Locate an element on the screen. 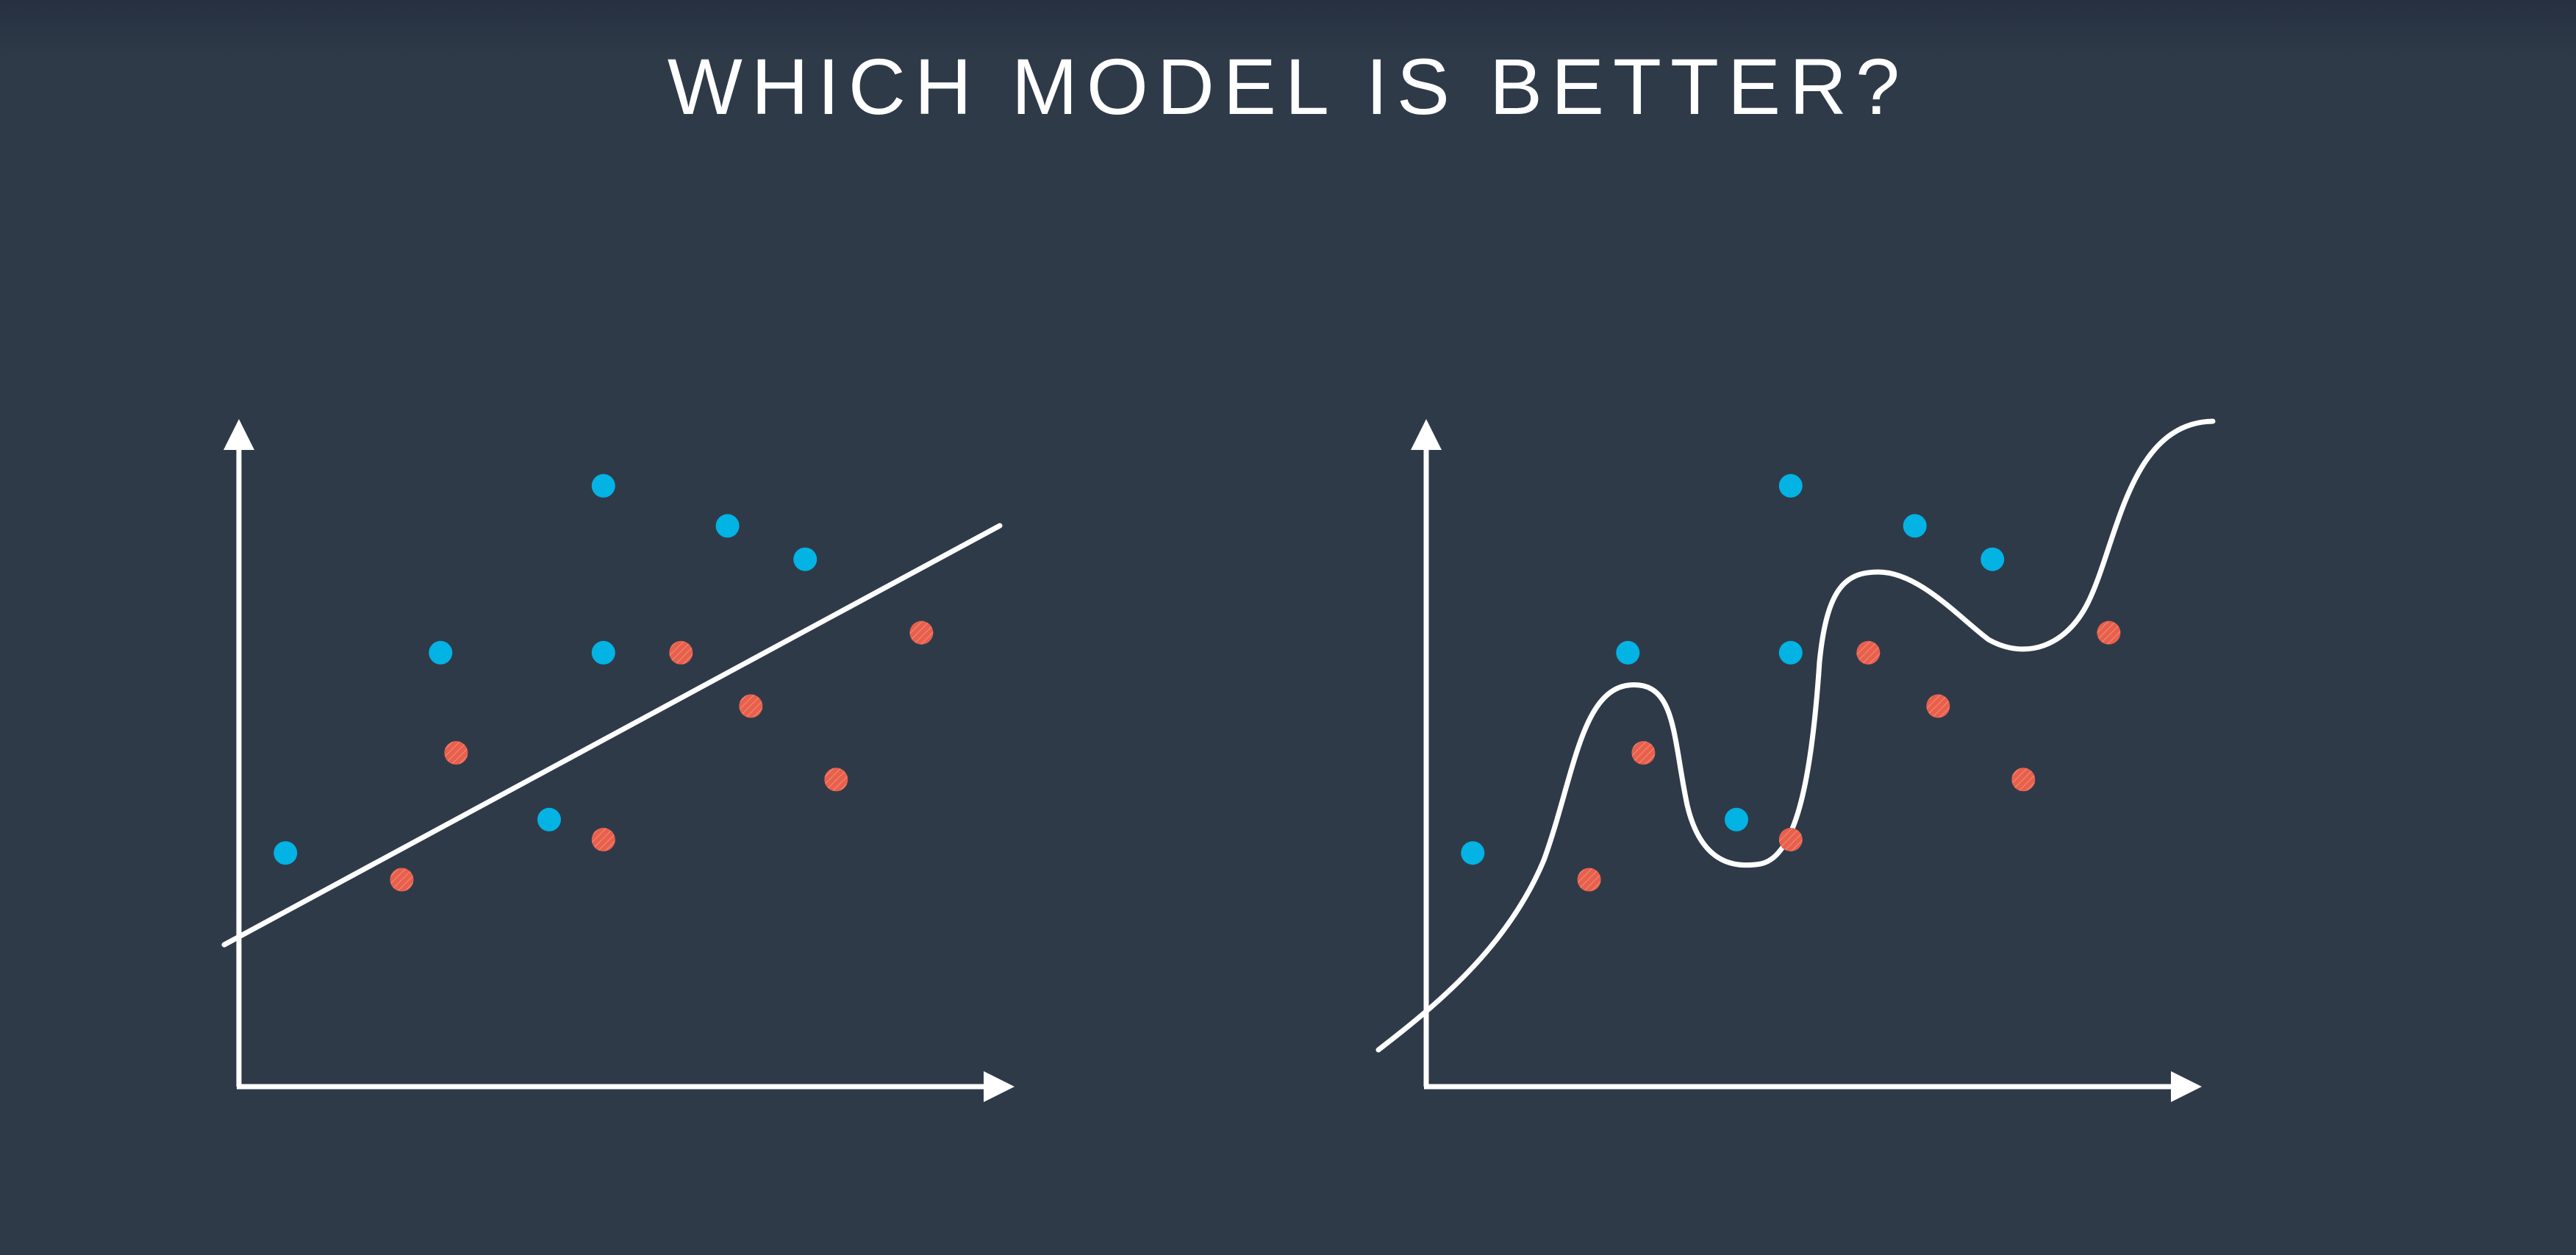 This screenshot has width=2576, height=1255. linear-model-line is located at coordinates (612, 735).